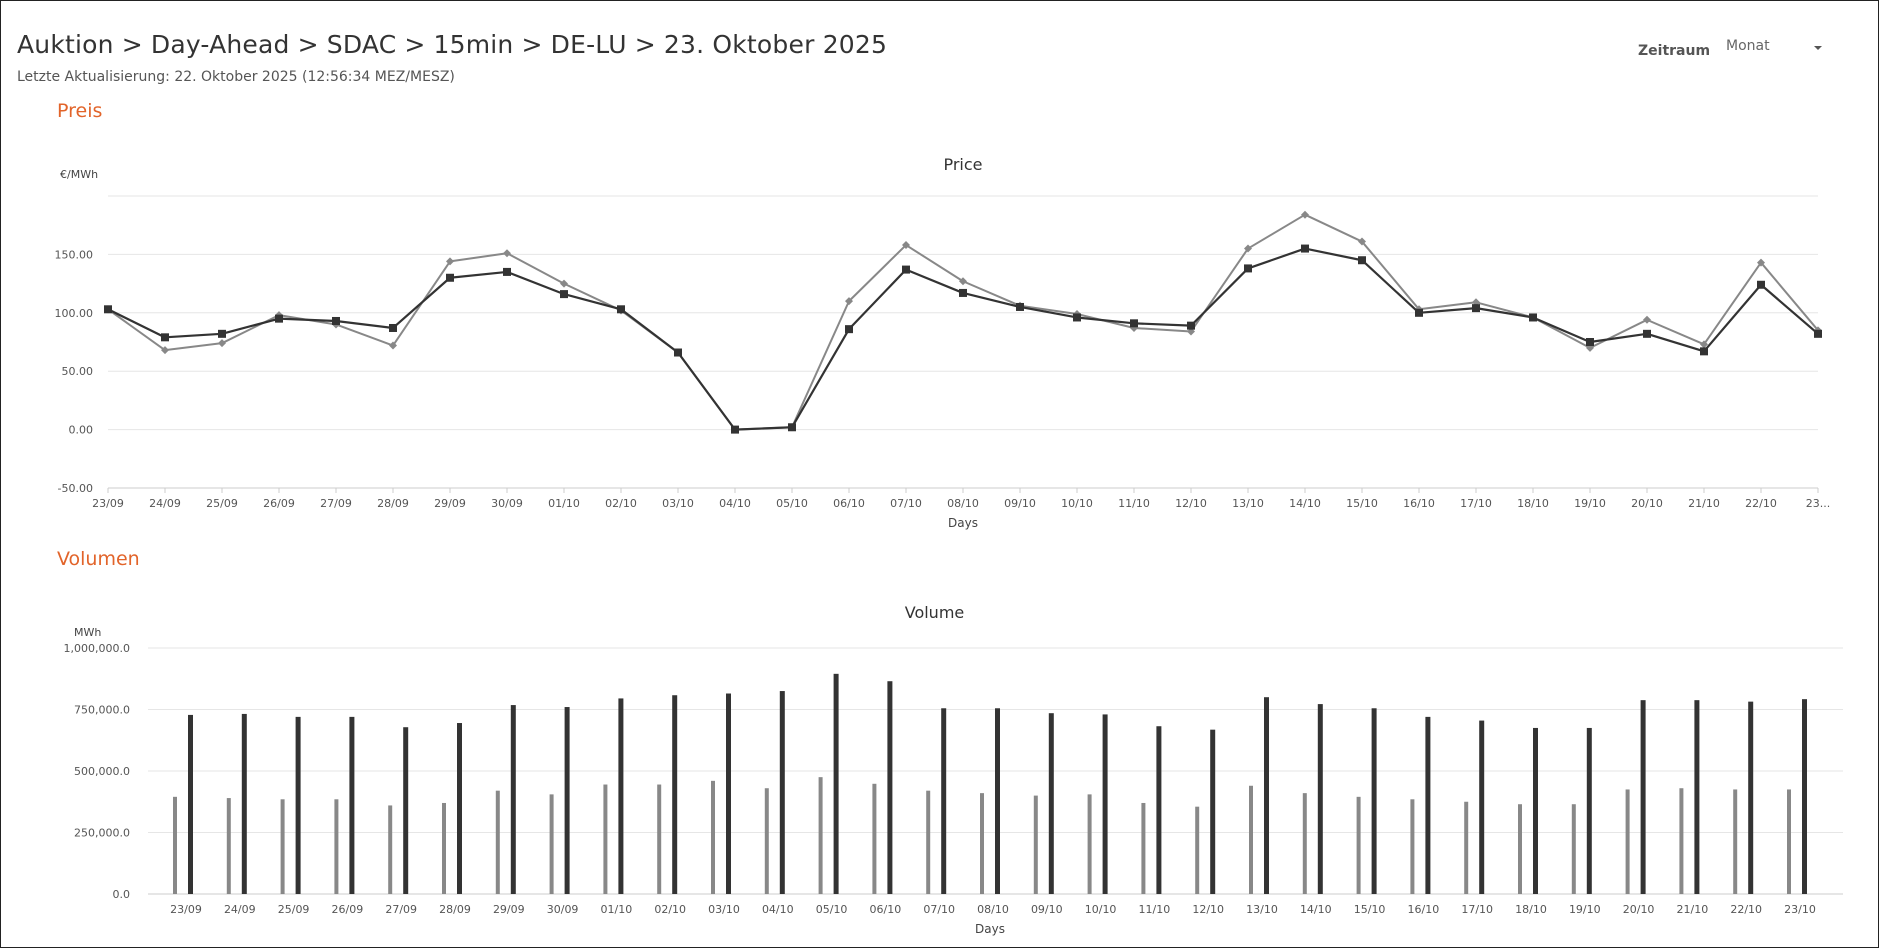 This screenshot has height=948, width=1879. Describe the element at coordinates (1208, 909) in the screenshot. I see `volume-x-tick-label: 12/10` at that location.